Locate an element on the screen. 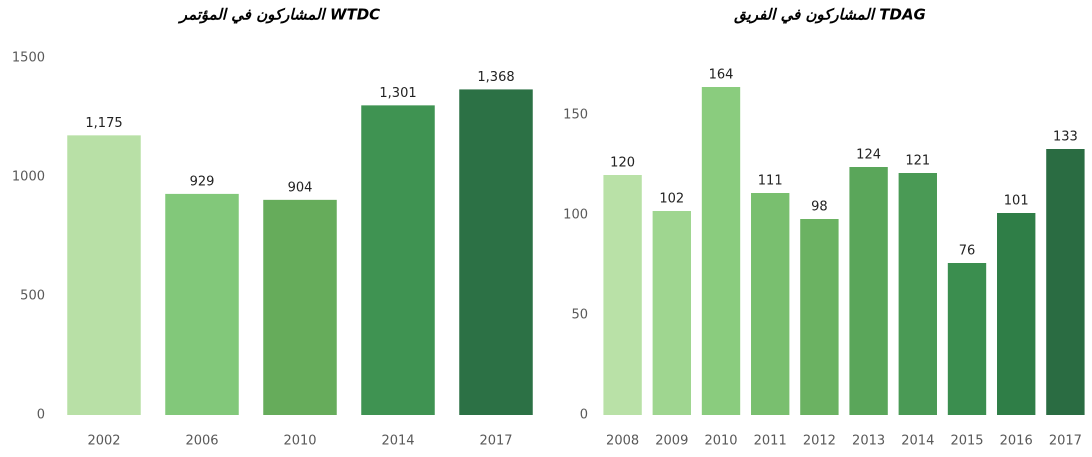  y-tick-label: 500 is located at coordinates (32, 296).